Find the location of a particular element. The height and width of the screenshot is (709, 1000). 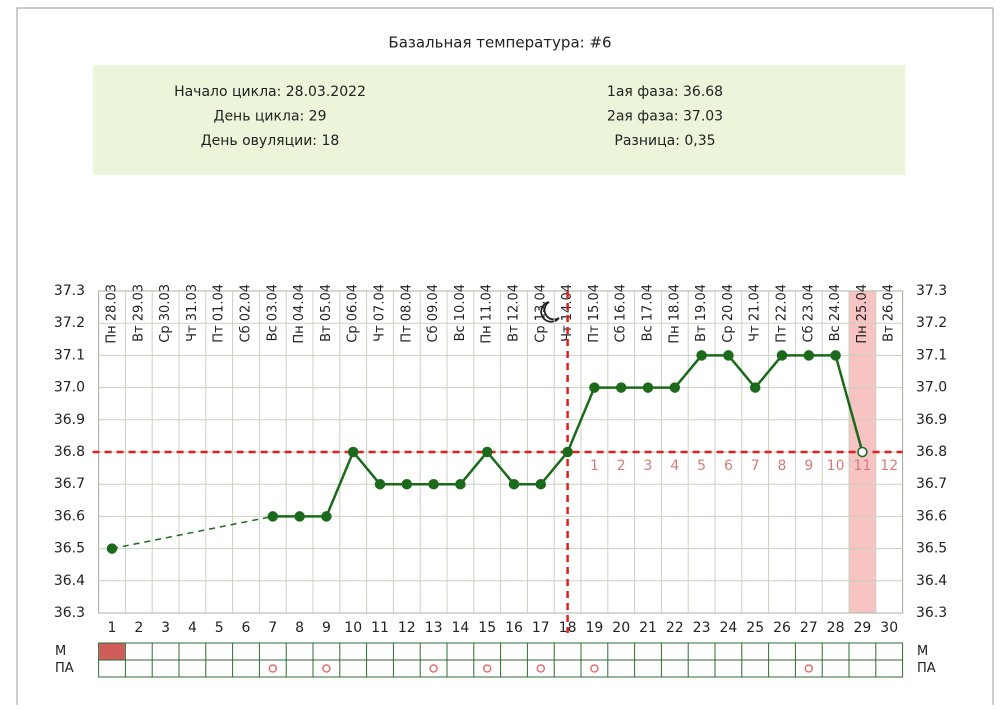

phase-label: 10 is located at coordinates (836, 466).